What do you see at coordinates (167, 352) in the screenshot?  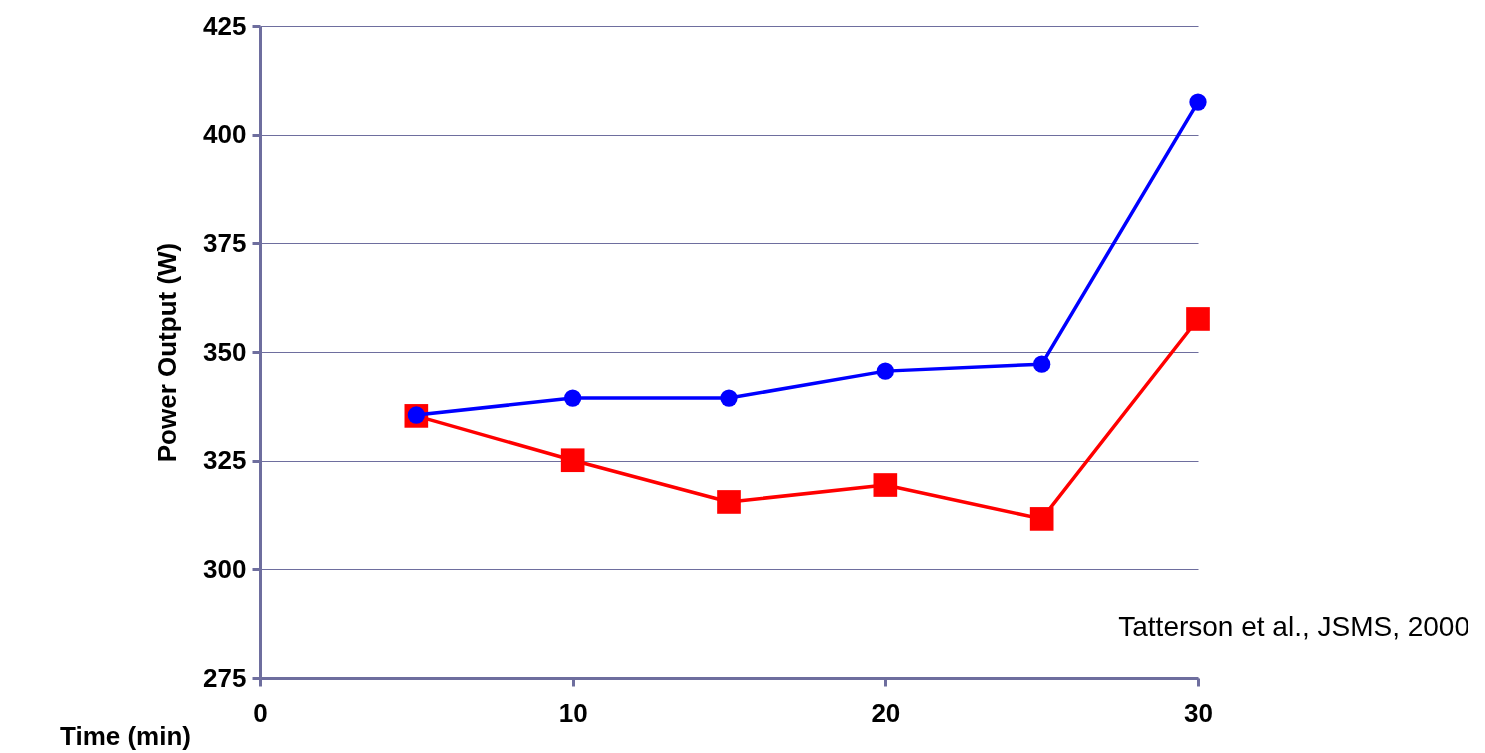 I see `y-axis-title: Power Output (W)` at bounding box center [167, 352].